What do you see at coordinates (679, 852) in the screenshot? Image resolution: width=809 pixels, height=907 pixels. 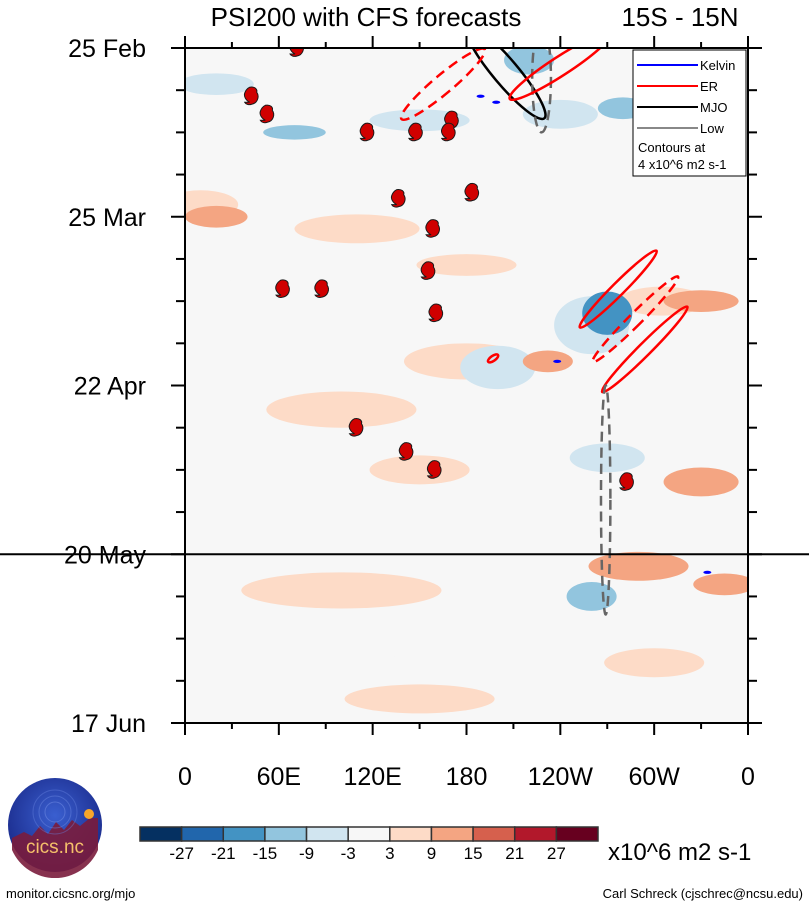 I see `colorbar-units: x10^6 m2 s-1` at bounding box center [679, 852].